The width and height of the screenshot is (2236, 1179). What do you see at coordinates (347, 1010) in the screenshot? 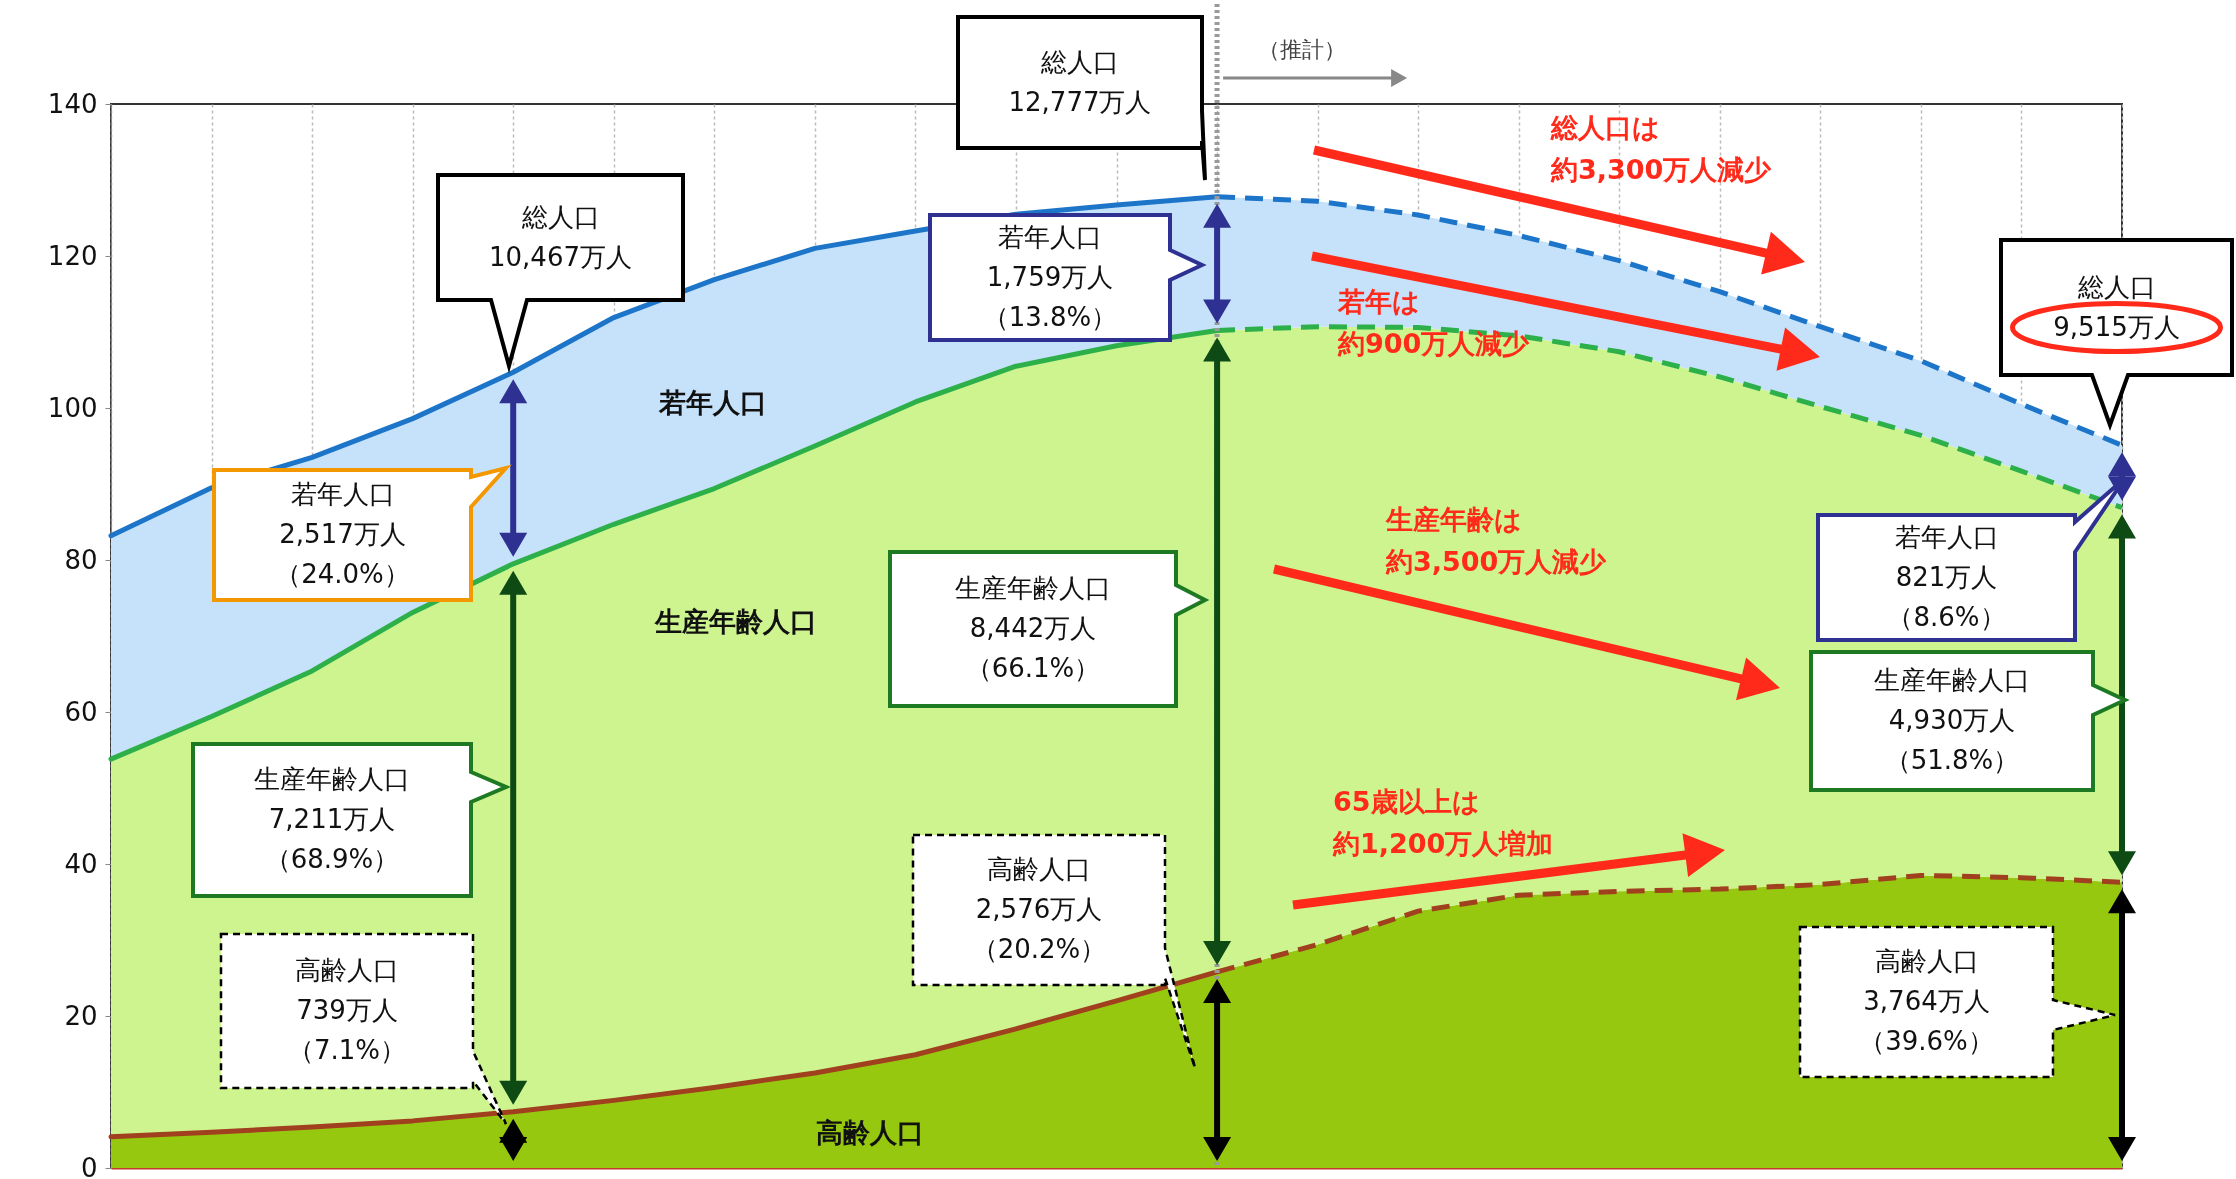
I see `annotation: 739万人` at bounding box center [347, 1010].